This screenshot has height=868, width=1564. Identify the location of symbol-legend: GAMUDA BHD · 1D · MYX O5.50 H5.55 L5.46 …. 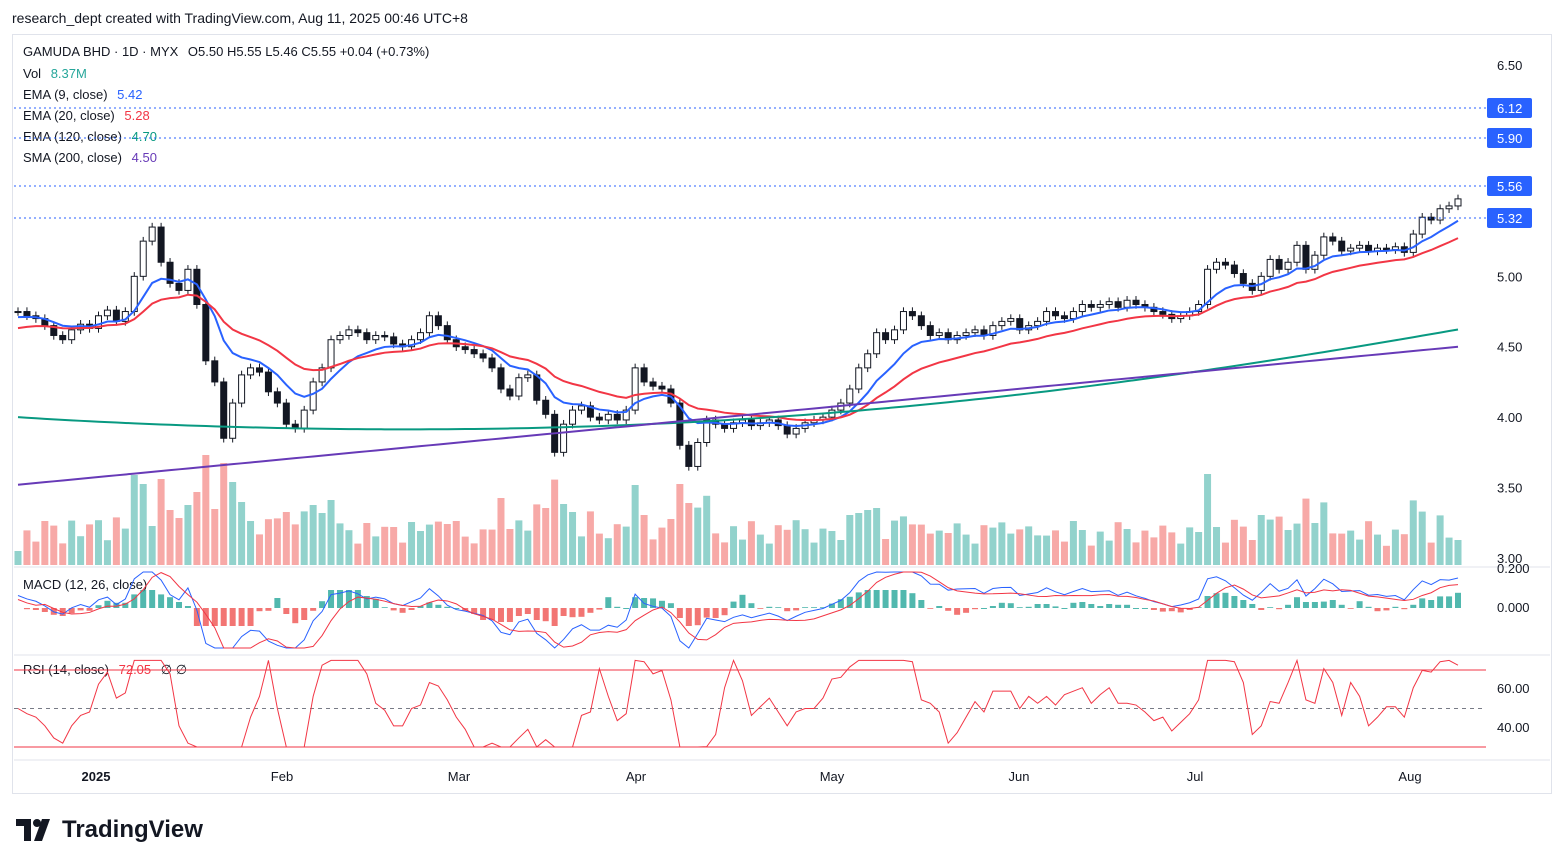
(226, 51).